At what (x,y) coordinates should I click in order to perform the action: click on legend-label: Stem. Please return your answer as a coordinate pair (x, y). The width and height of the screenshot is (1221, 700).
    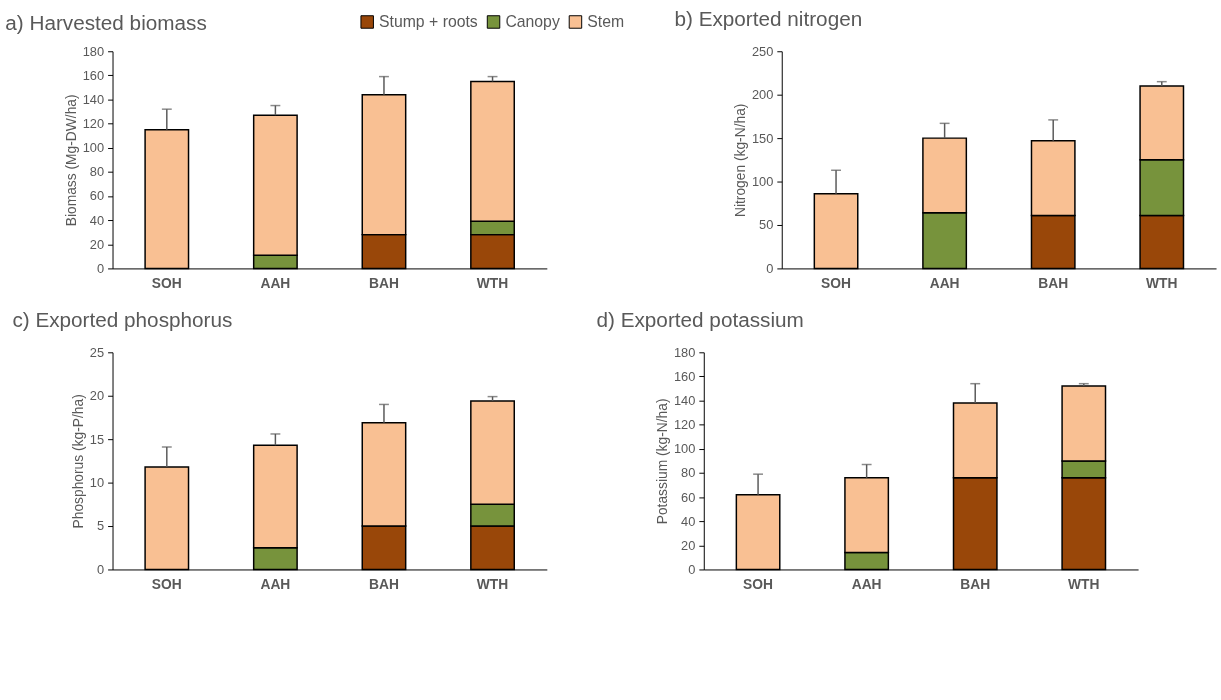
    Looking at the image, I should click on (606, 21).